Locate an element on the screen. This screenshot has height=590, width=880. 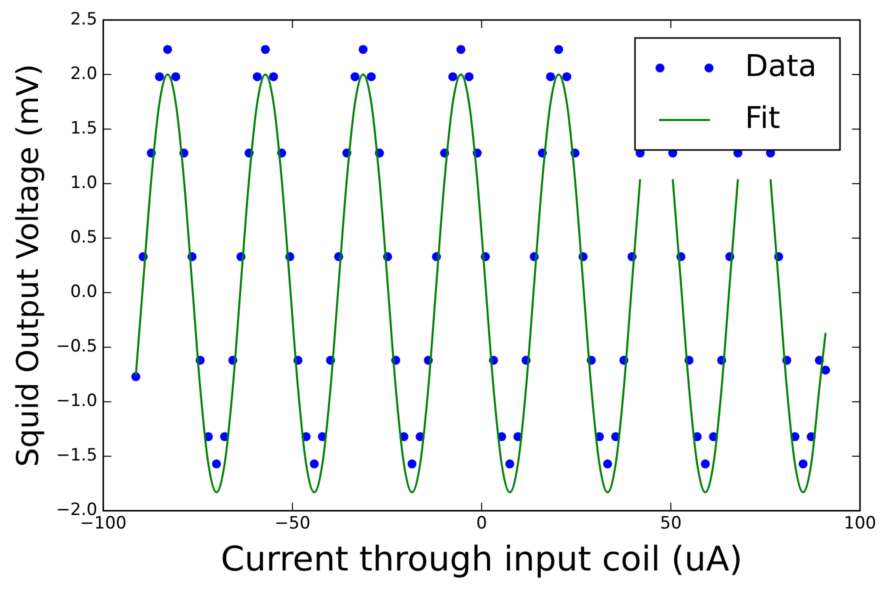
x-tick-label: 0 is located at coordinates (482, 523).